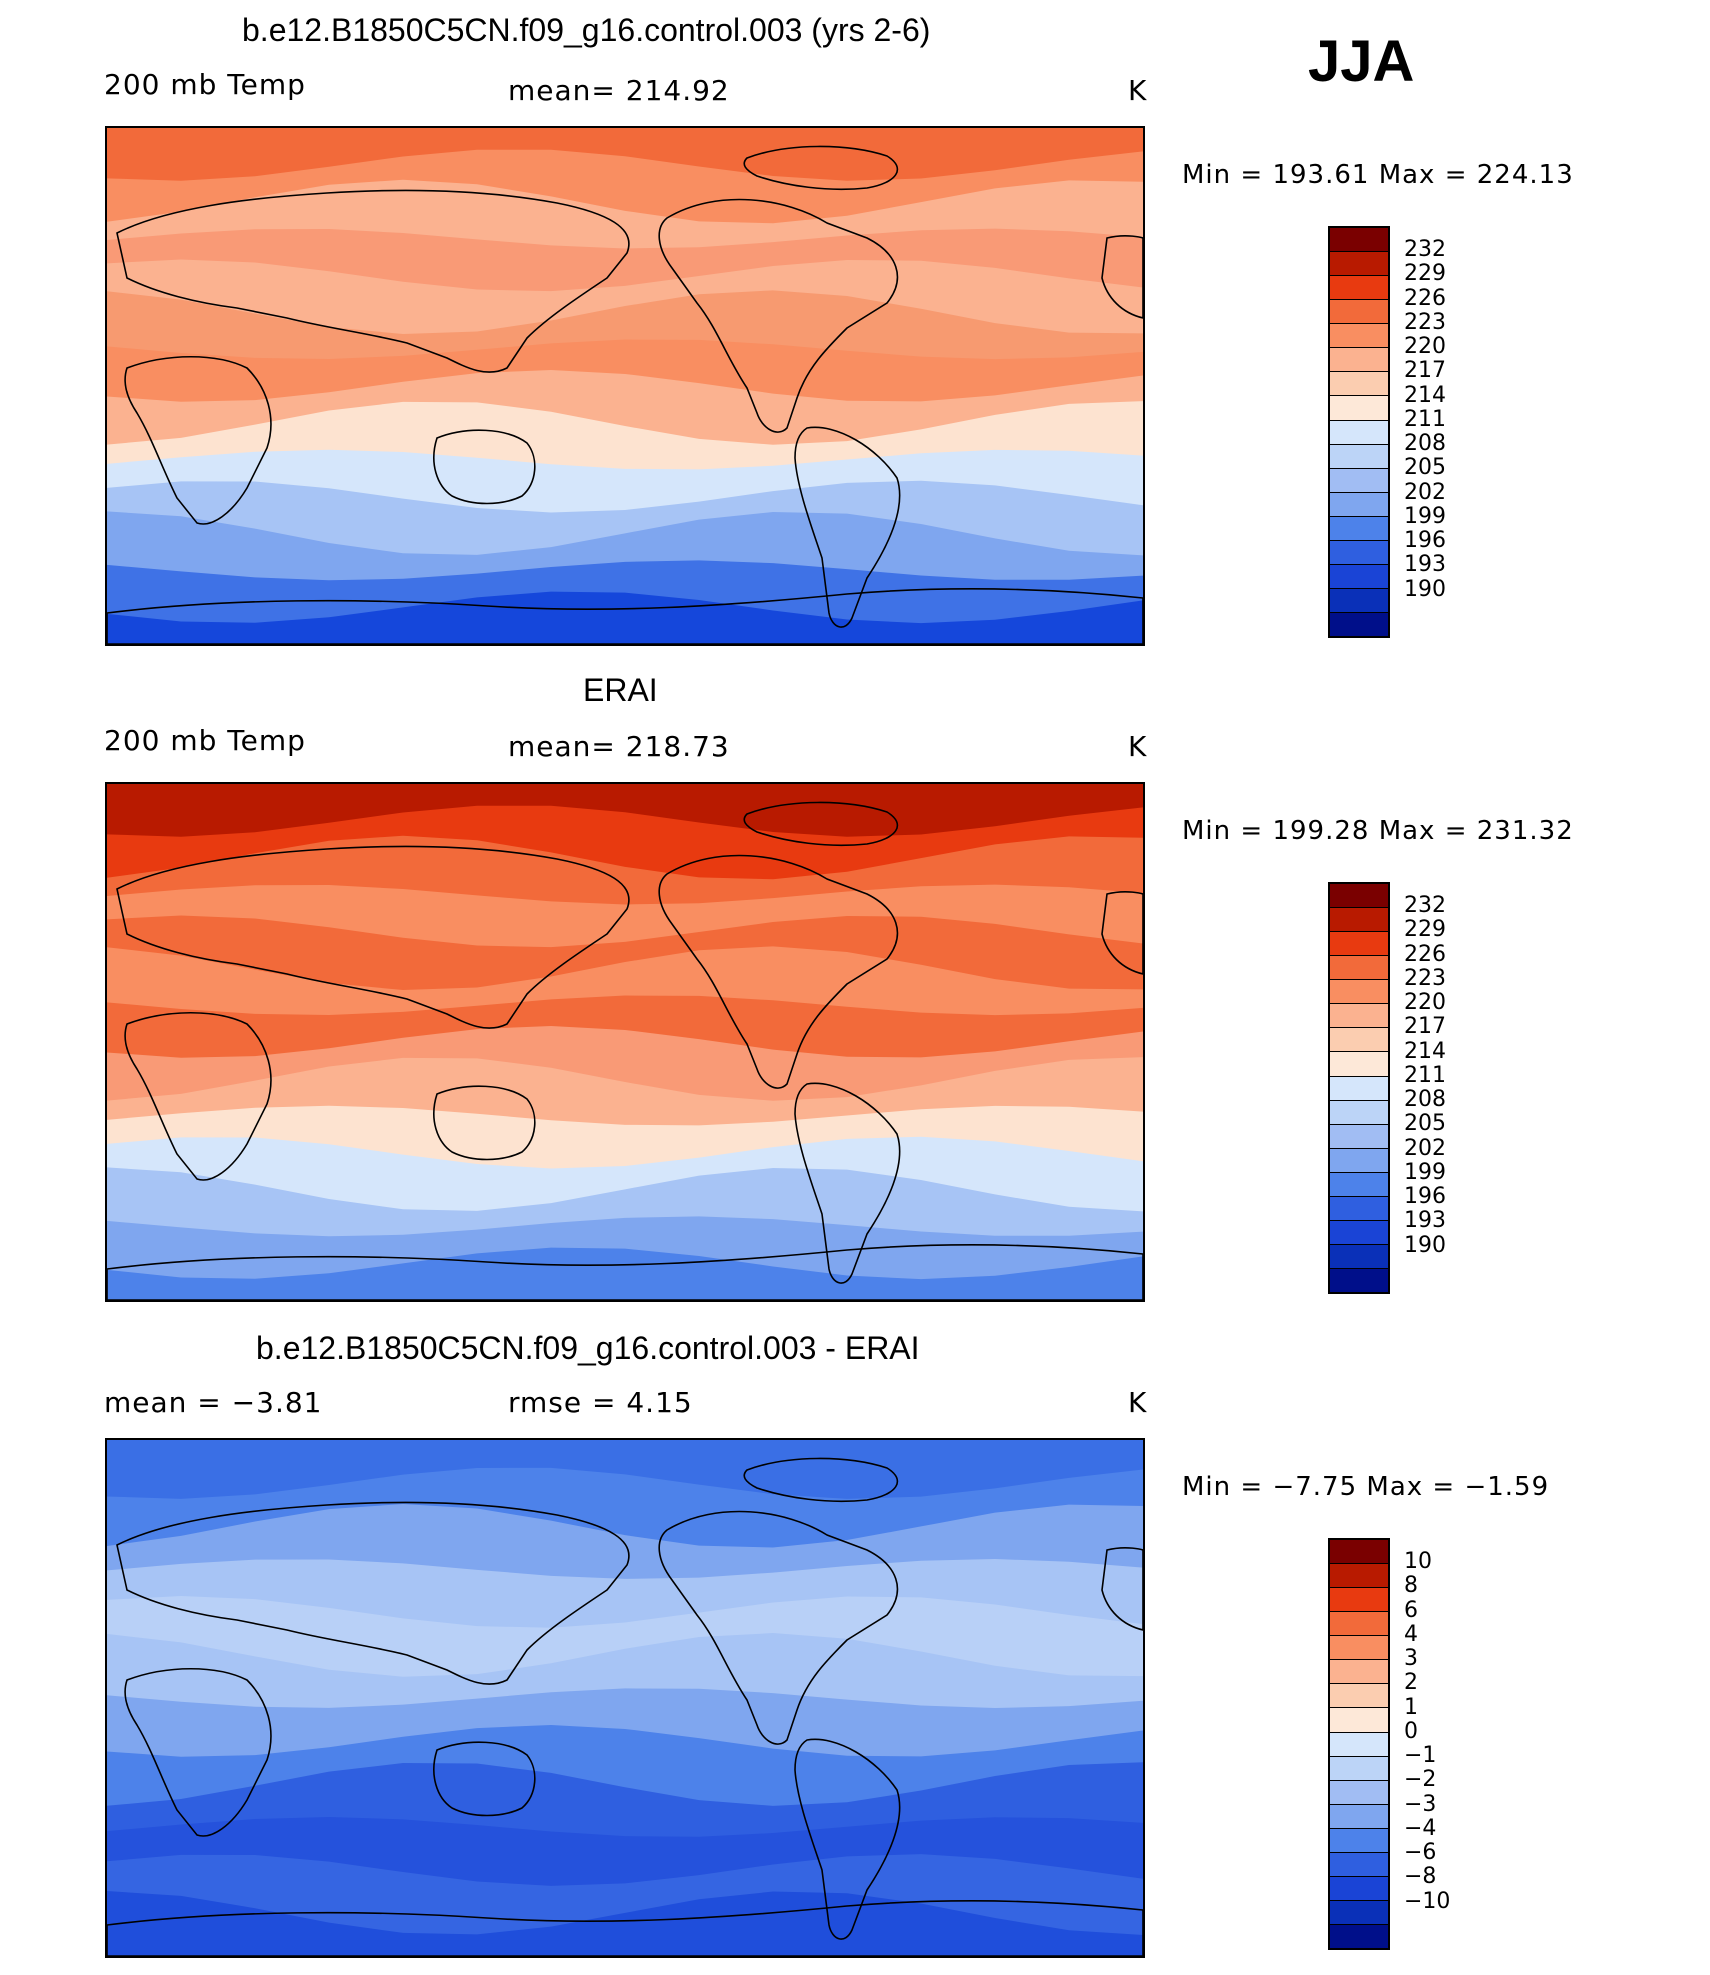 This screenshot has width=1710, height=1975. Describe the element at coordinates (1138, 746) in the screenshot. I see `panel2-units: K` at that location.